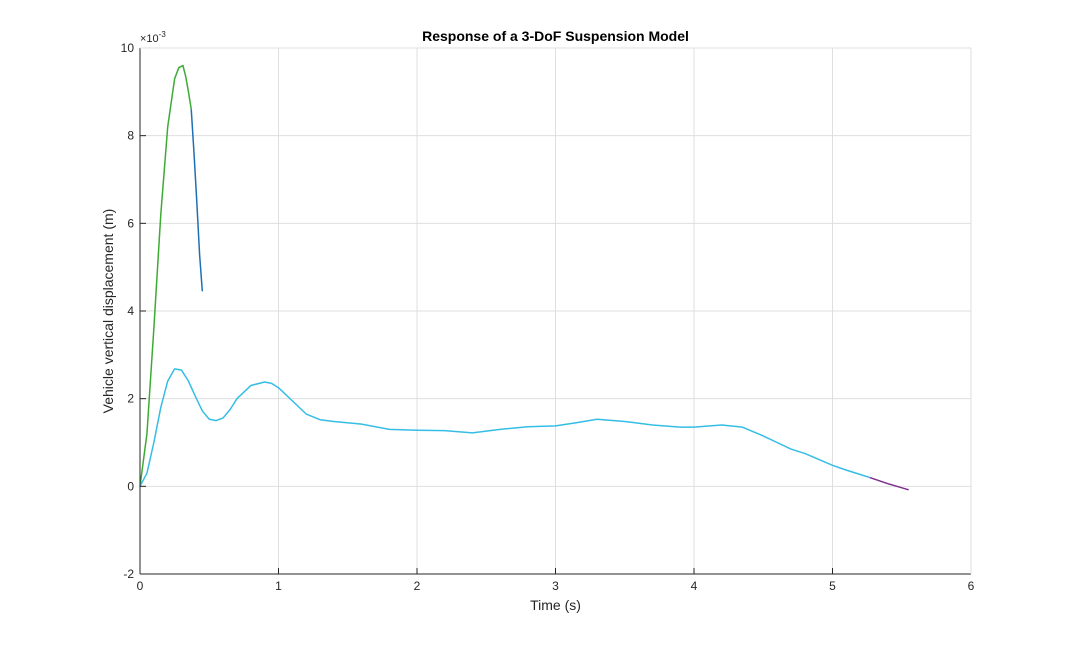 The height and width of the screenshot is (646, 1074). What do you see at coordinates (130, 223) in the screenshot?
I see `y-tick-label: 6` at bounding box center [130, 223].